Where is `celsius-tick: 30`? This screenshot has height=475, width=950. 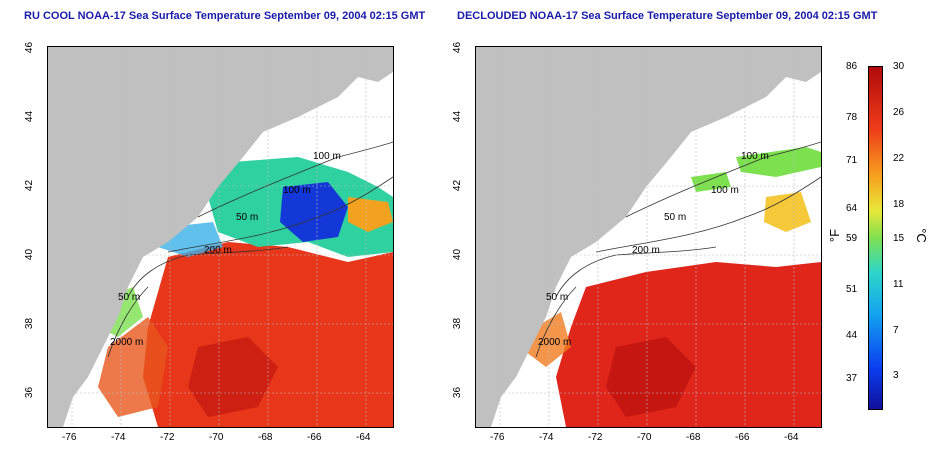 celsius-tick: 30 is located at coordinates (899, 66).